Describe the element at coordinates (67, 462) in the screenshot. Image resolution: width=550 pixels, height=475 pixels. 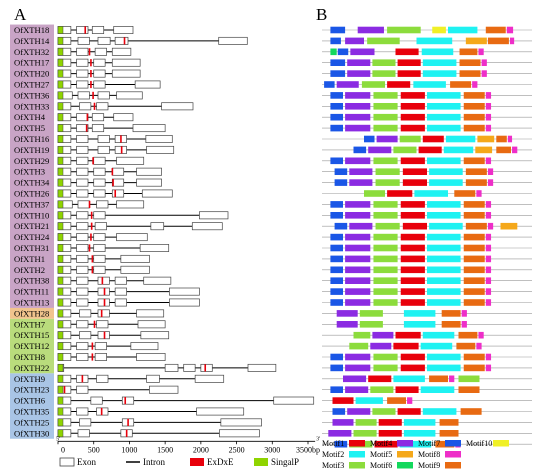
I see `exon-legend-swatch` at that location.